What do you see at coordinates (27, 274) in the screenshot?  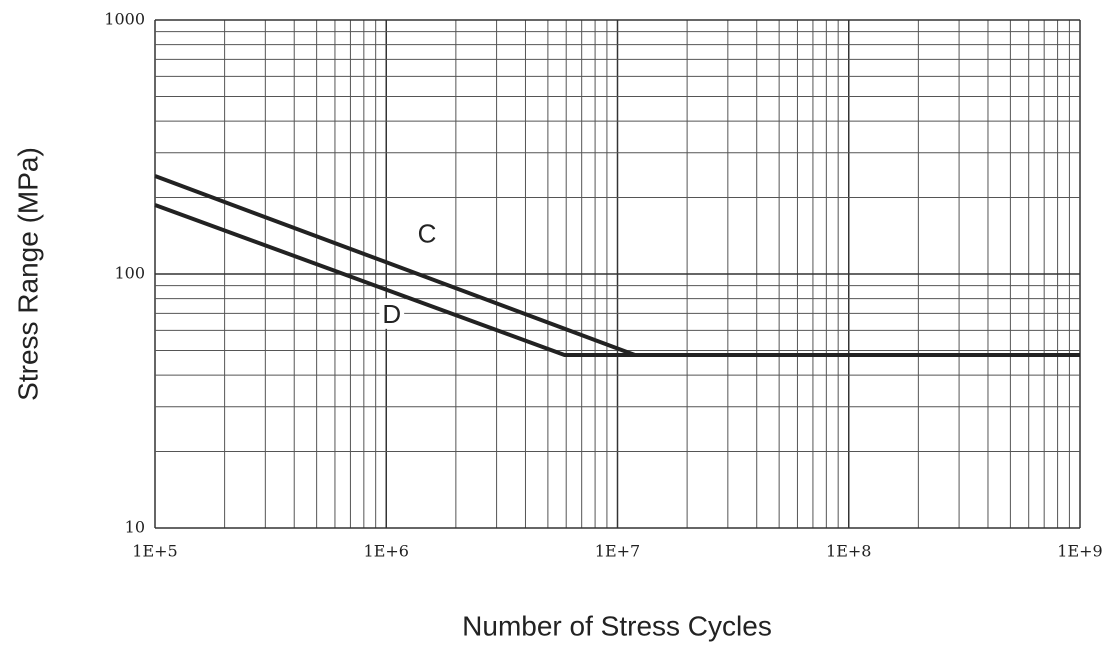 I see `y-axis-label: Stress Range (MPa)` at bounding box center [27, 274].